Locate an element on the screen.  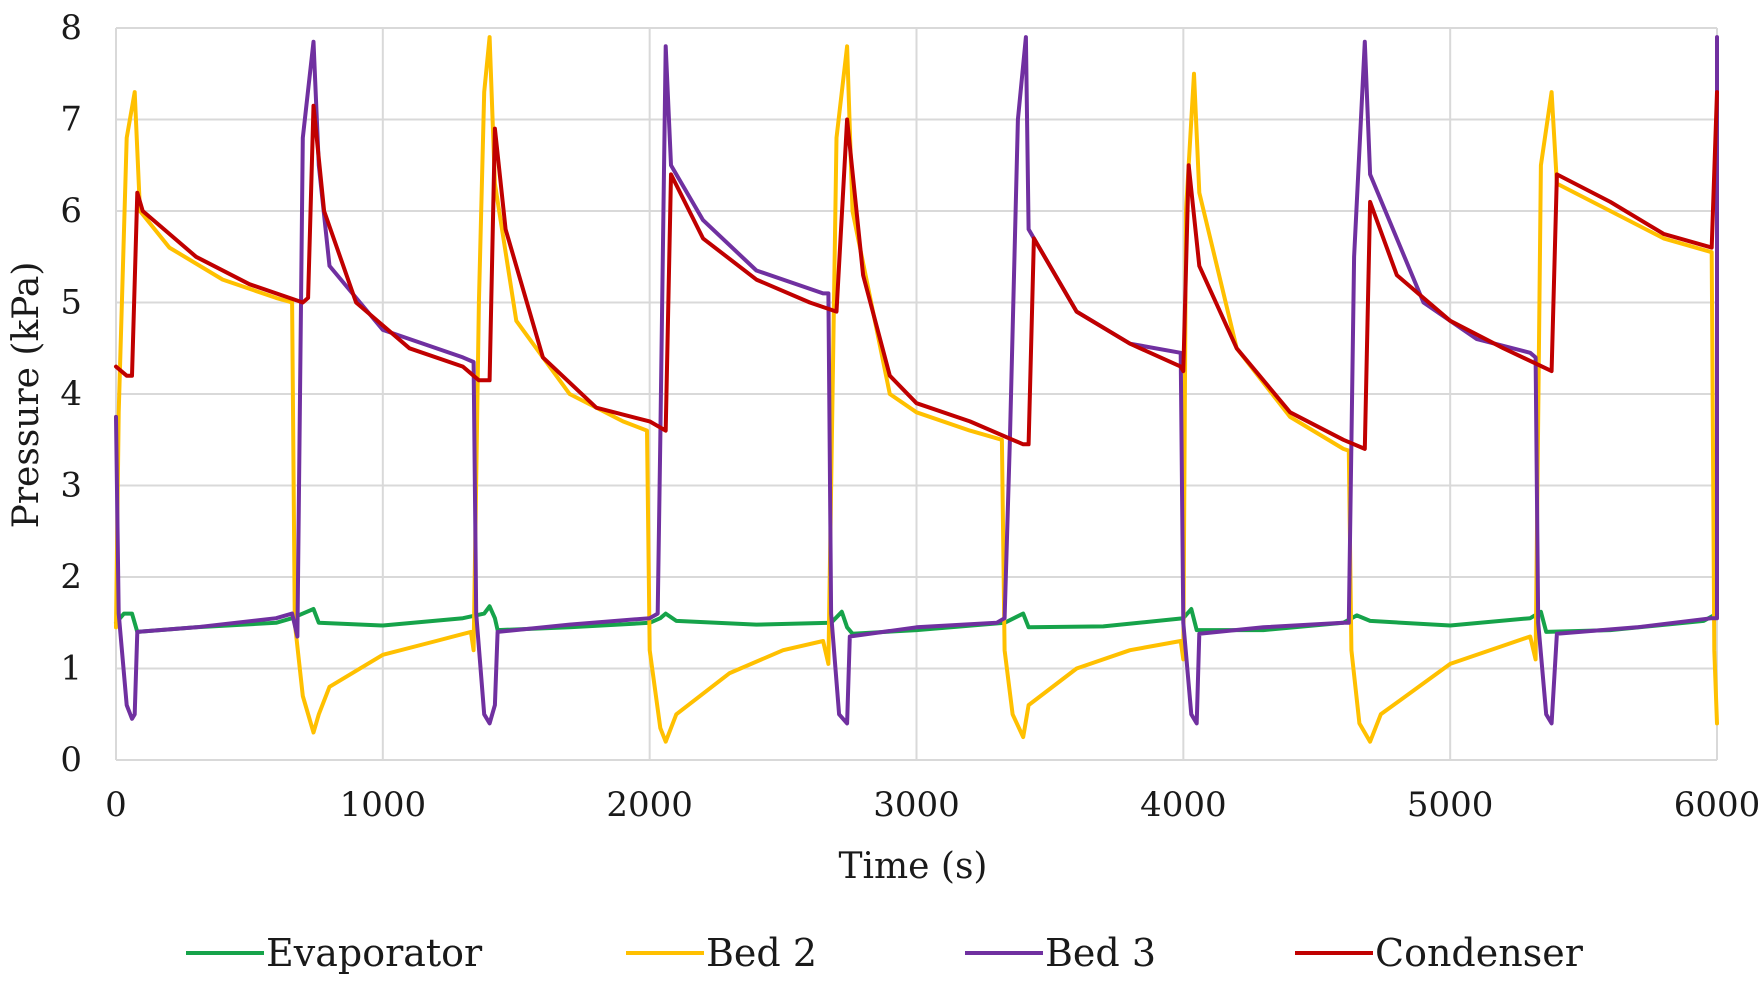
y-tick-label: 6 is located at coordinates (71, 211).